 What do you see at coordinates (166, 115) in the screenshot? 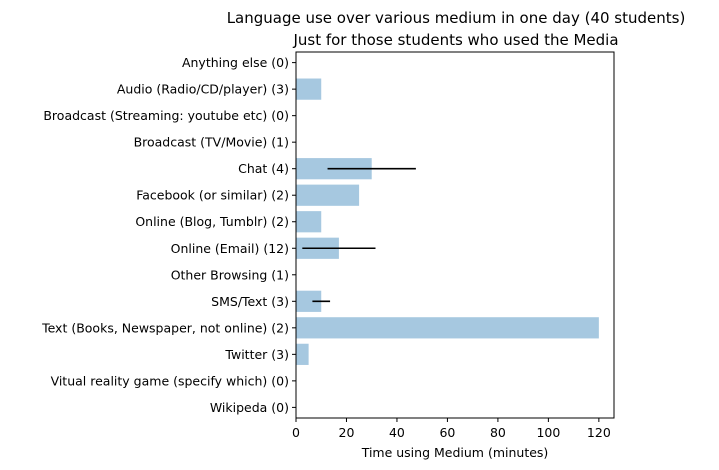
I see `y-tick-label: Broadcast (Streaming: youtube etc) (0)` at bounding box center [166, 115].